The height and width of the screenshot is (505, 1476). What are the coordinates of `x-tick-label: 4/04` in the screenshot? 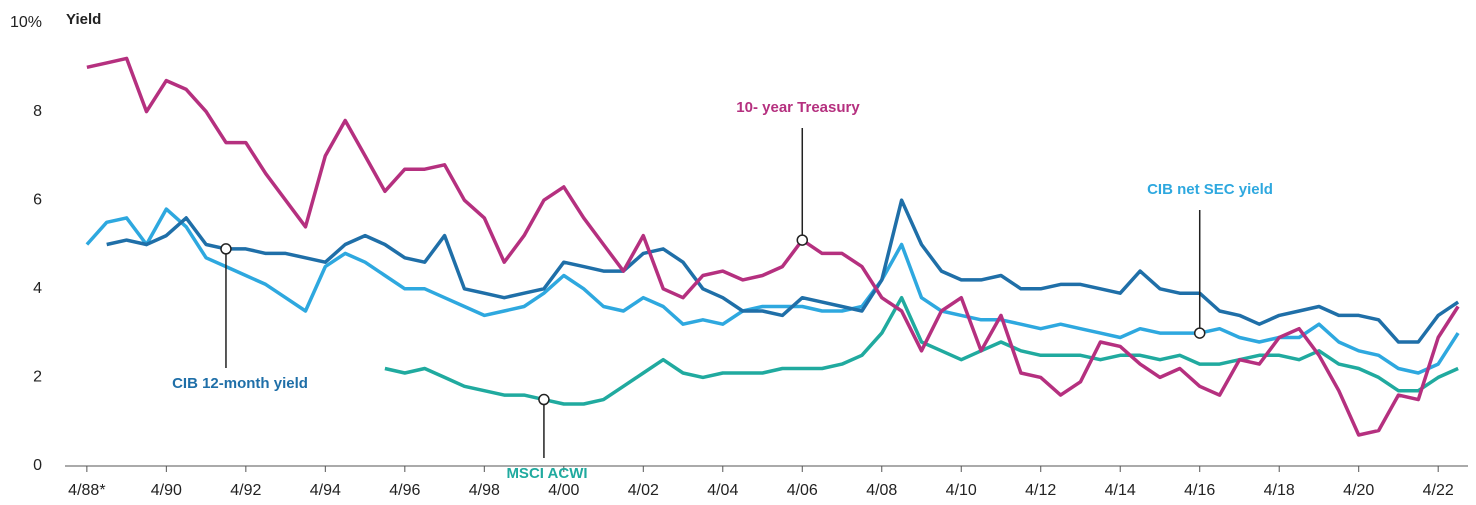 It's located at (722, 490).